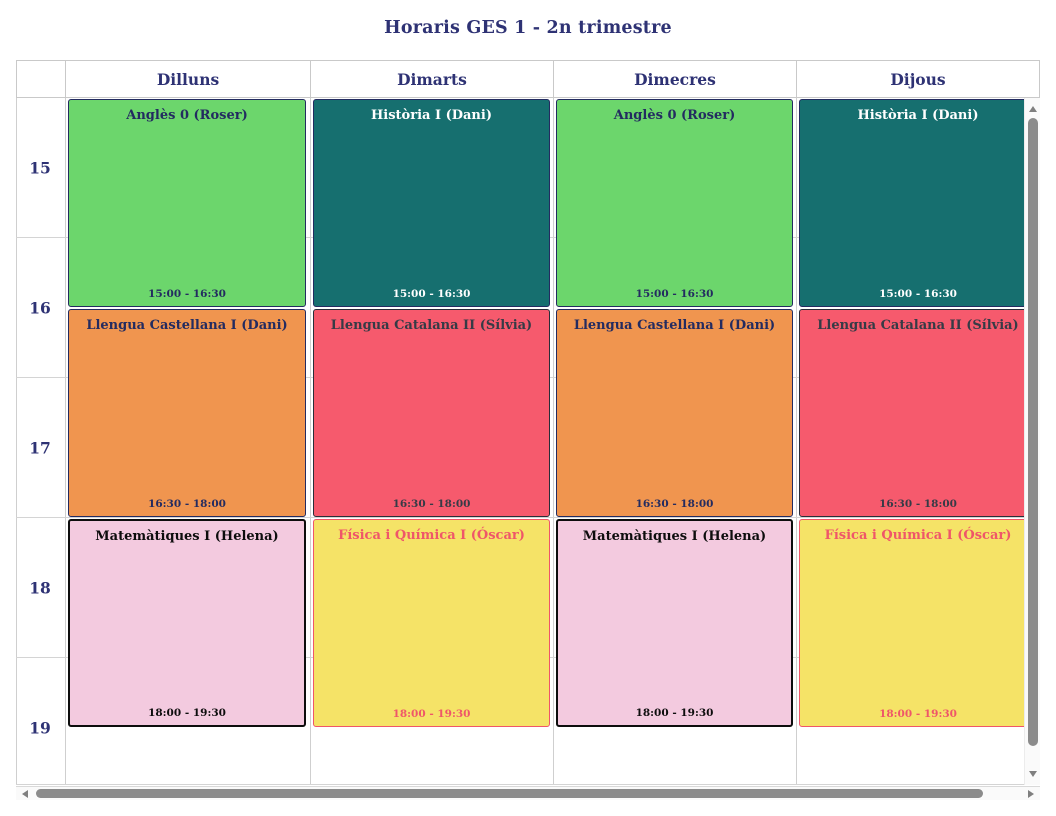 This screenshot has height=816, width=1056. What do you see at coordinates (1033, 109) in the screenshot?
I see `scroll-up-arrow-icon` at bounding box center [1033, 109].